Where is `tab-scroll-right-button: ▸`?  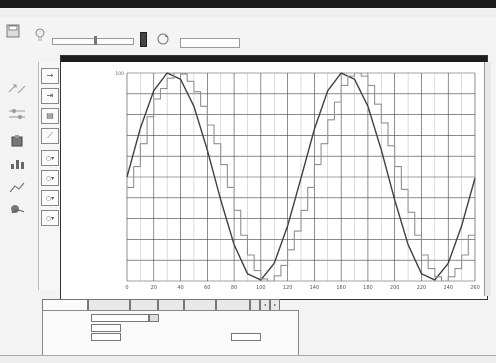 tab-scroll-right-button: ▸ is located at coordinates (275, 304).